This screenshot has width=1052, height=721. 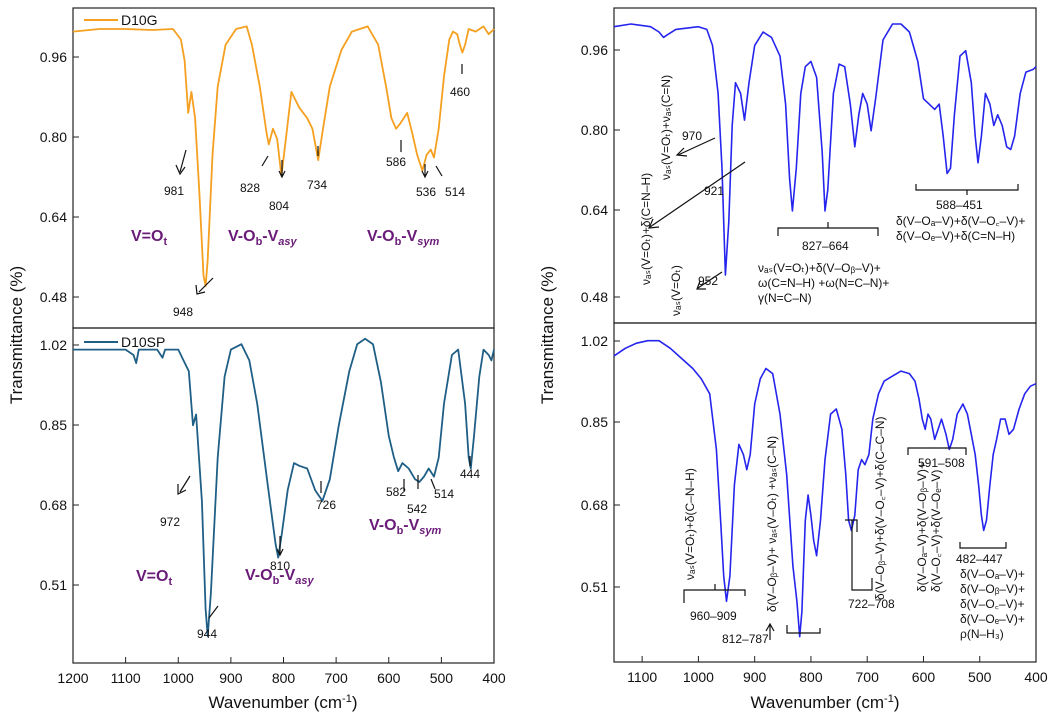 What do you see at coordinates (460, 92) in the screenshot?
I see `peak-label-460: 460` at bounding box center [460, 92].